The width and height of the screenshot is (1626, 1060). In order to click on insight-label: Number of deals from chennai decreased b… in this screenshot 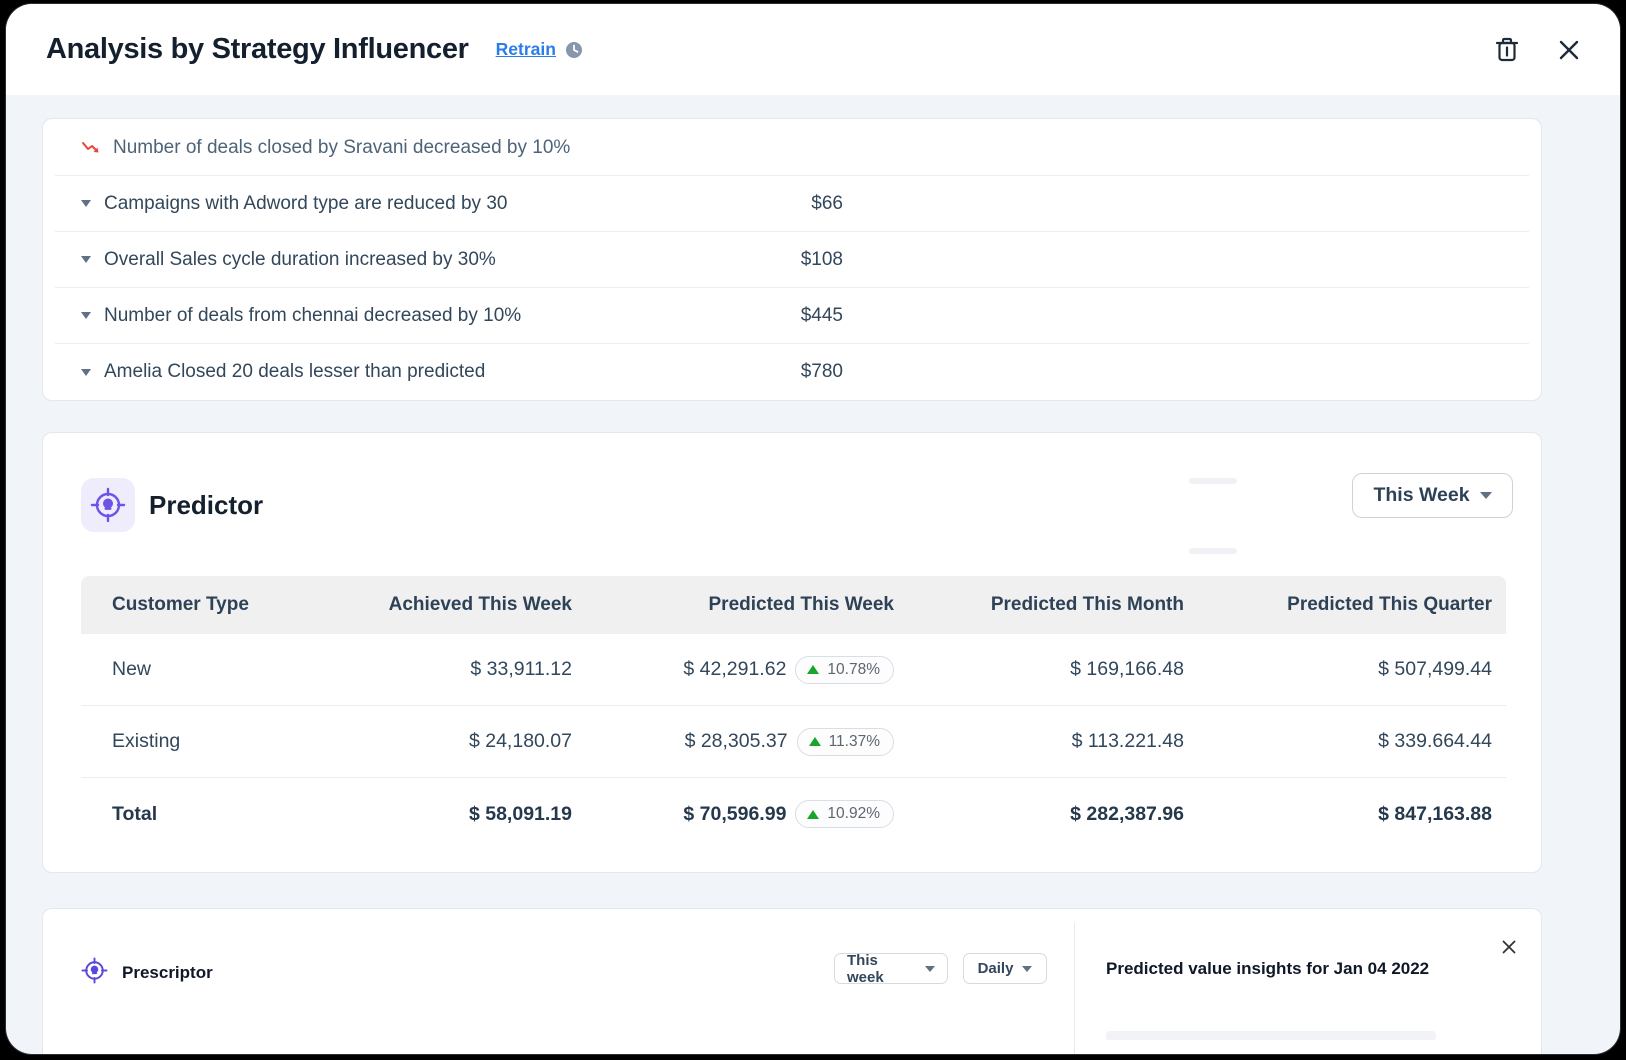, I will do `click(313, 315)`.